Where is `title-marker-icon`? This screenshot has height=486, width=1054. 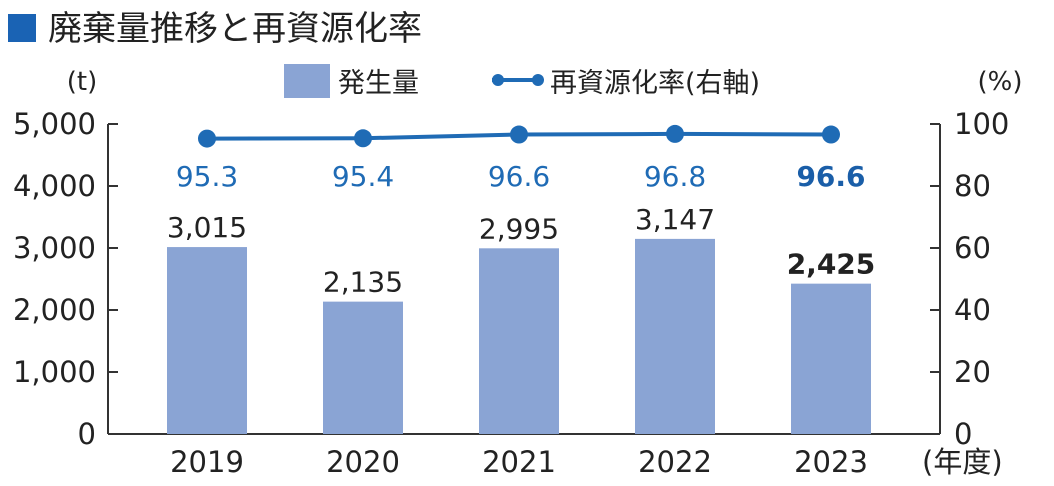 title-marker-icon is located at coordinates (22, 28).